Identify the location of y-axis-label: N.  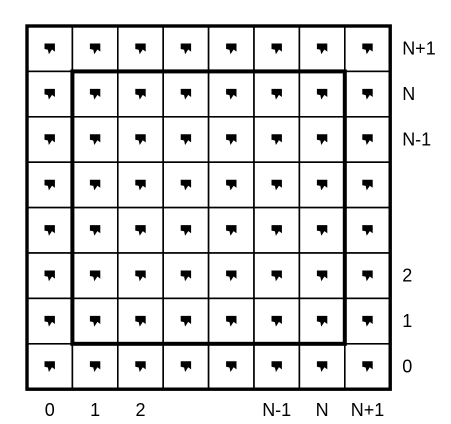
(408, 94).